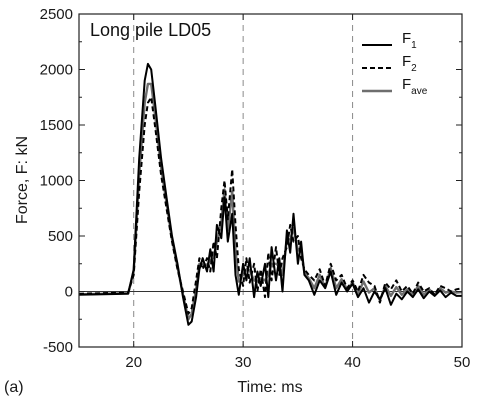 Image resolution: width=477 pixels, height=414 pixels. I want to click on x-axis-label: Time: ms, so click(269, 387).